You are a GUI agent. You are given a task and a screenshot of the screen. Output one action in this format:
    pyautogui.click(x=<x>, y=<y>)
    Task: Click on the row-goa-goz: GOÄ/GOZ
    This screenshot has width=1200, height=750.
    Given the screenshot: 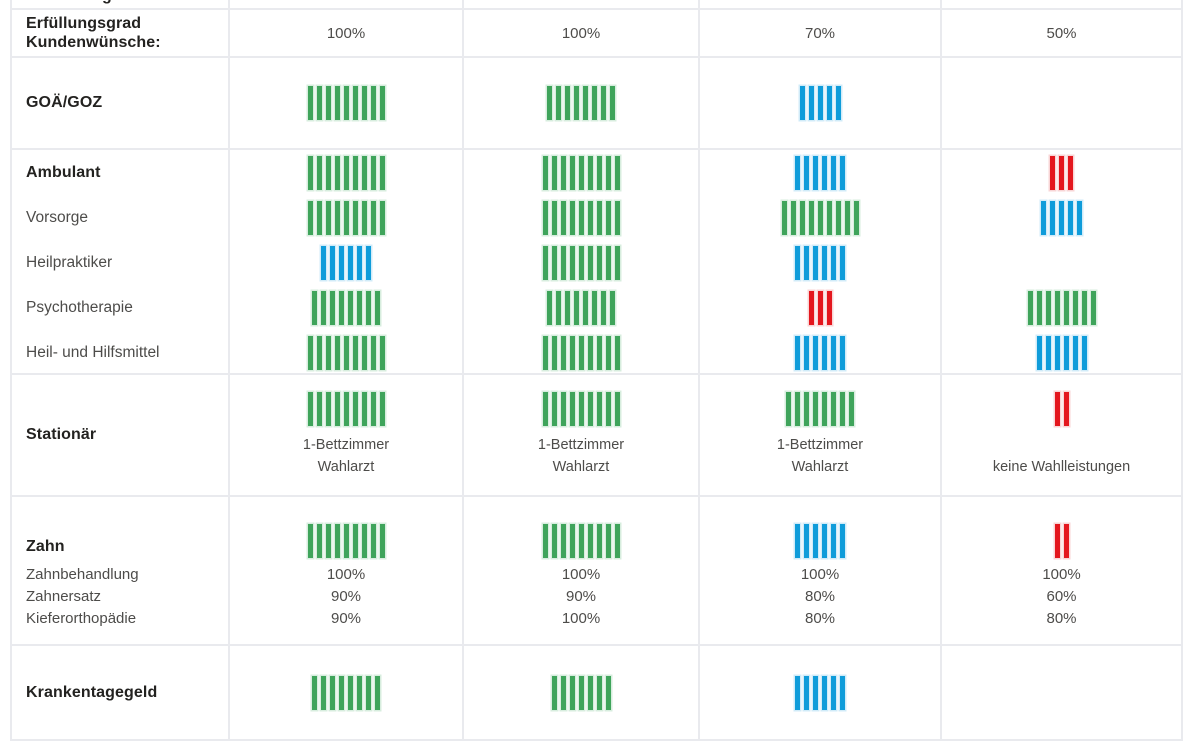 What is the action you would take?
    pyautogui.click(x=596, y=104)
    